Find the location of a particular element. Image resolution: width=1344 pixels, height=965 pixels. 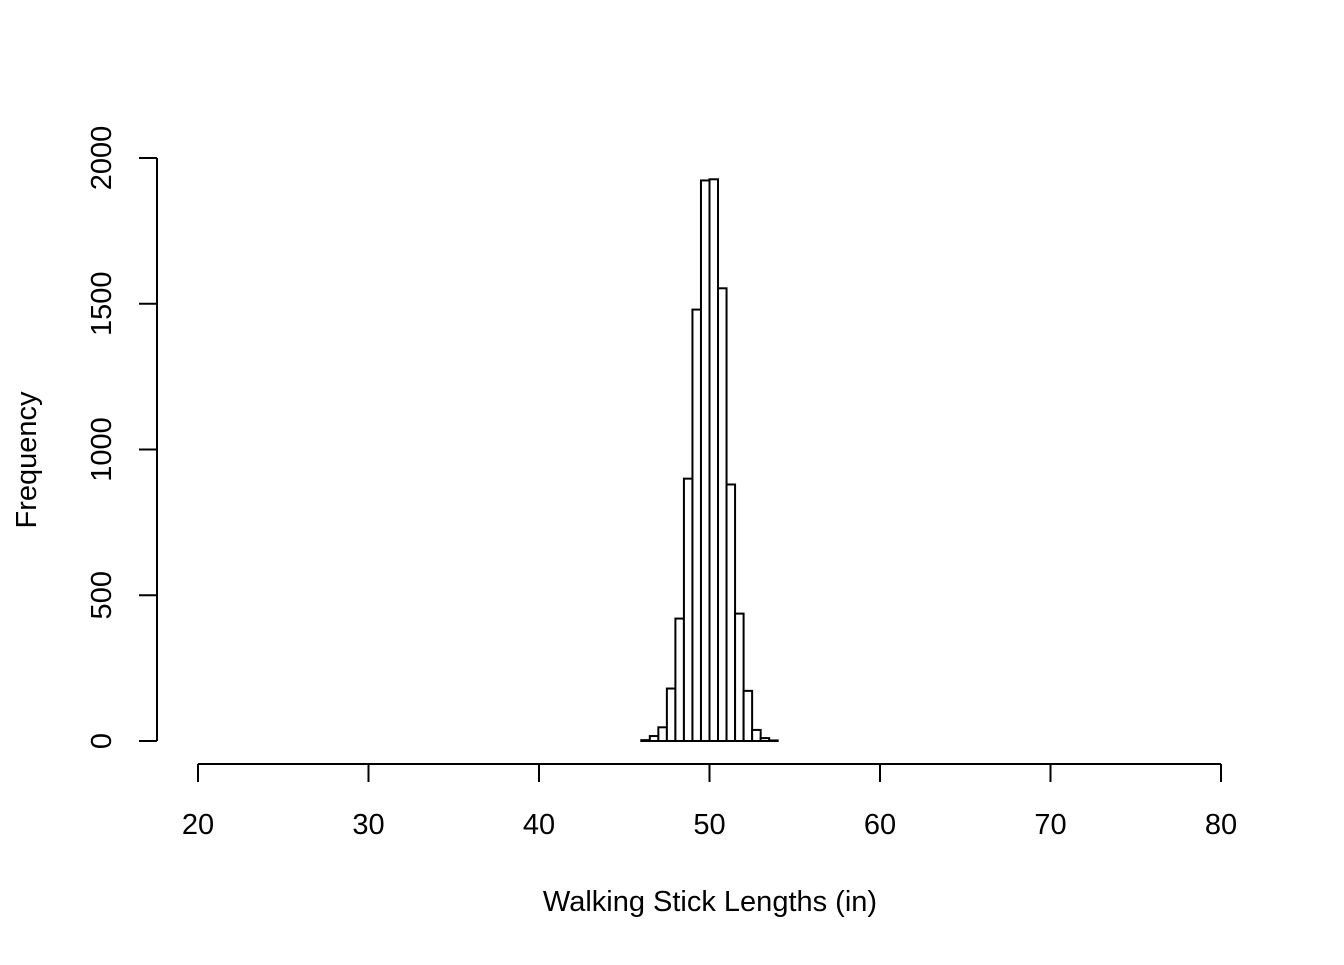

bars-group is located at coordinates (709, 460).